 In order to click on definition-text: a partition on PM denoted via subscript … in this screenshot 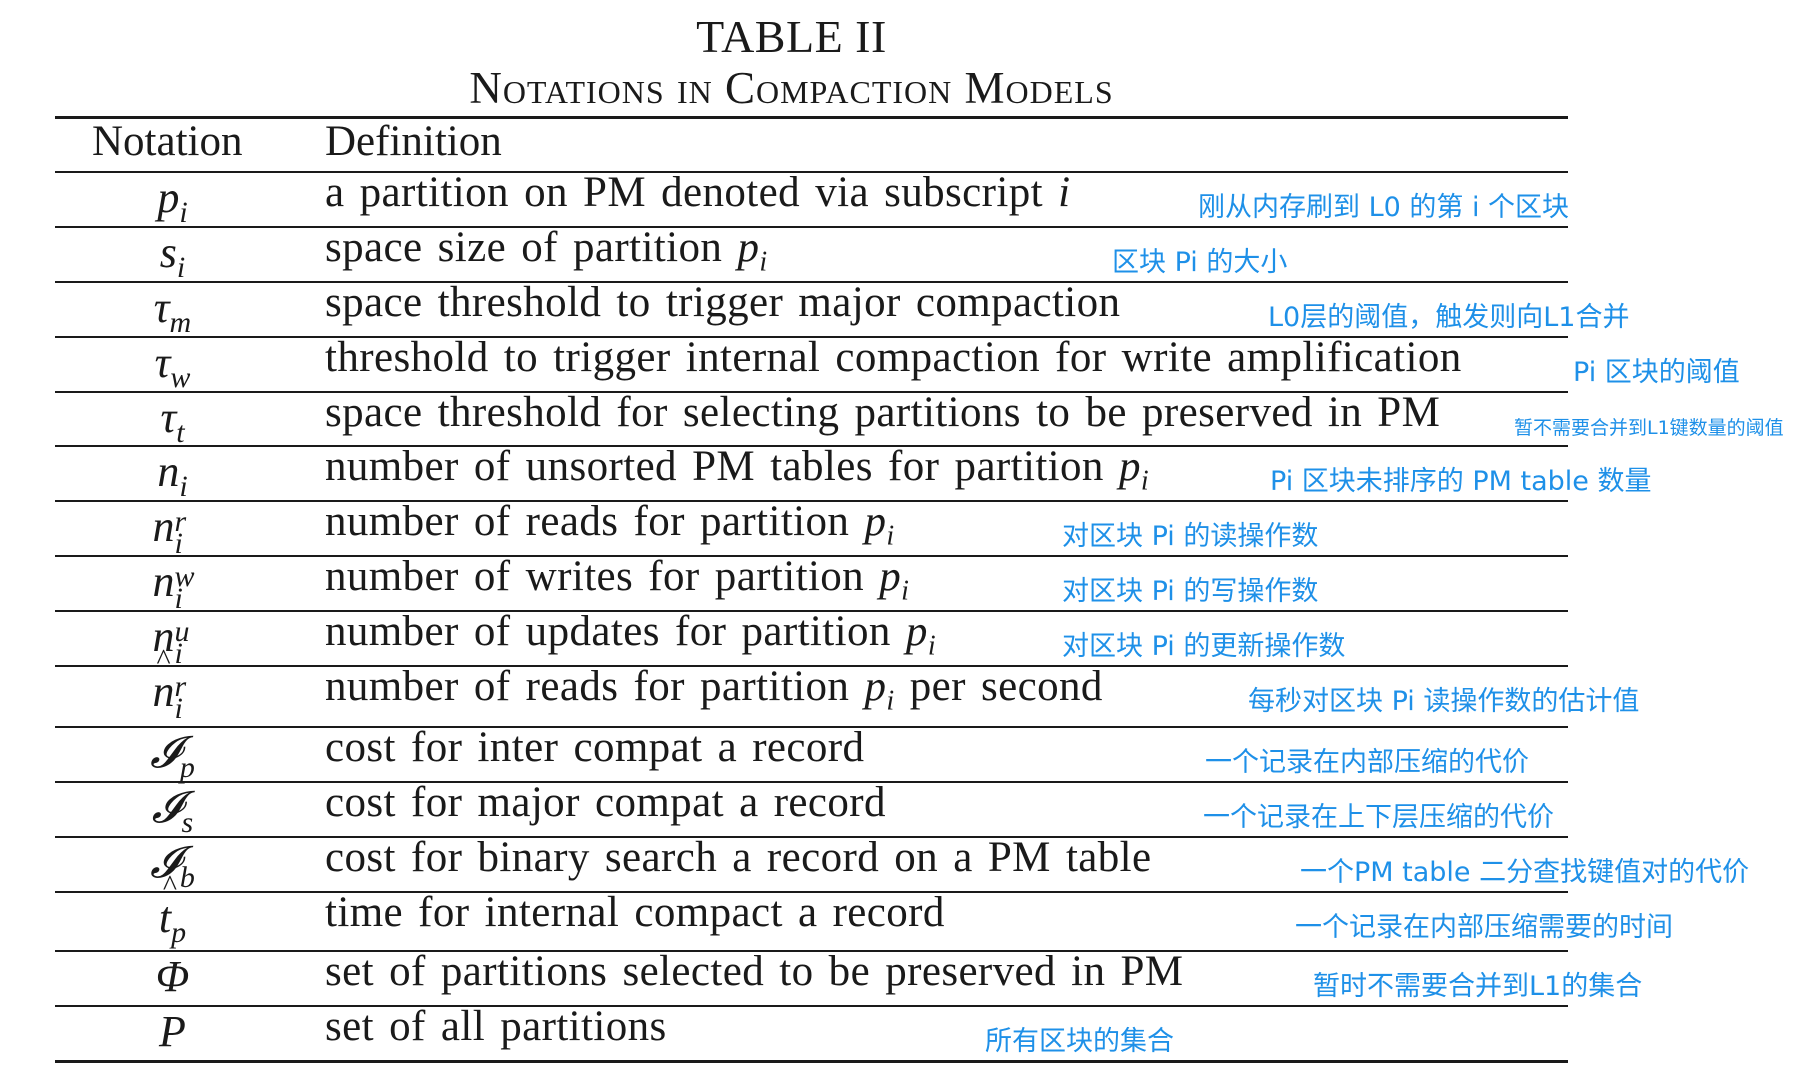, I will do `click(697, 192)`.